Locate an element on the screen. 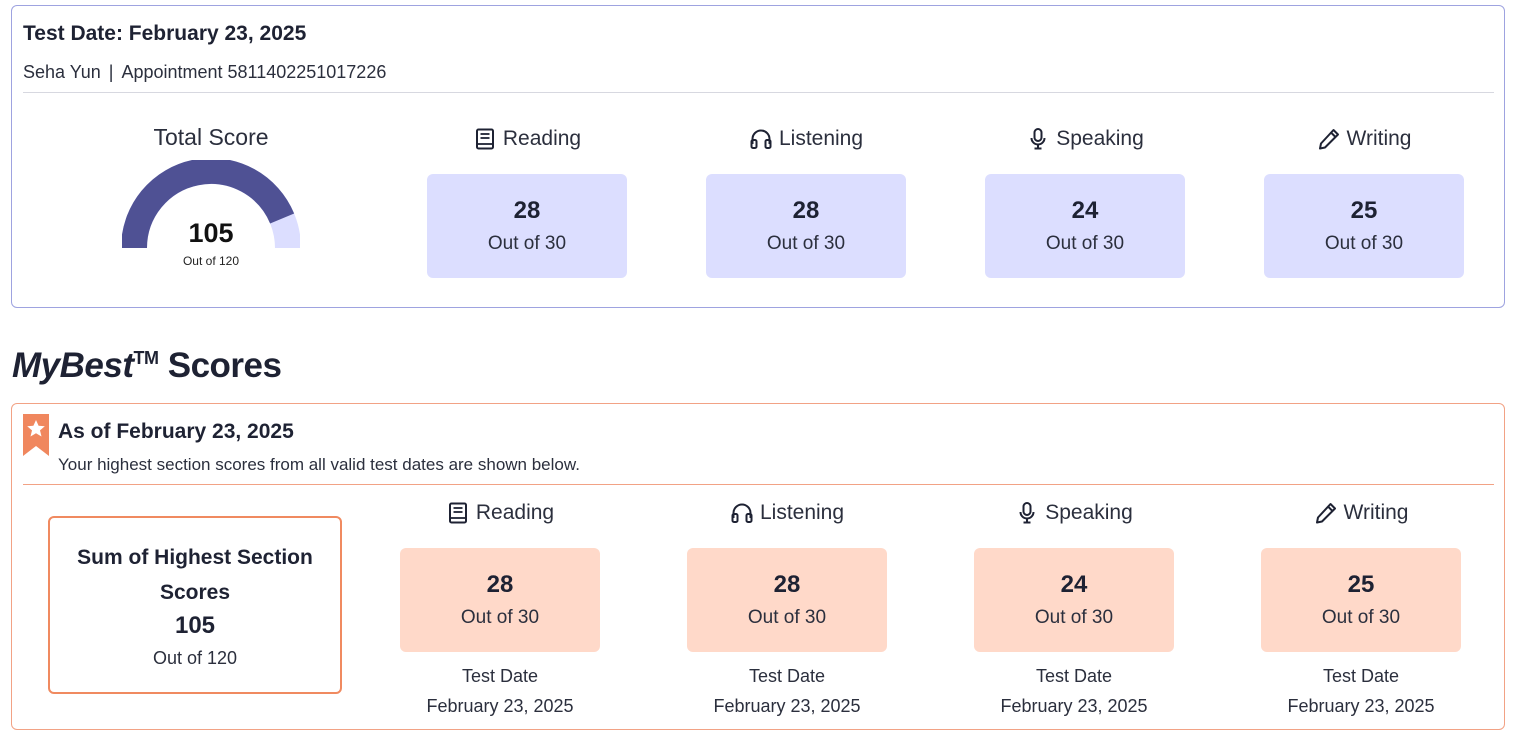 Image resolution: width=1531 pixels, height=734 pixels. appointment-number: Appointment 5811402251017226 is located at coordinates (254, 72).